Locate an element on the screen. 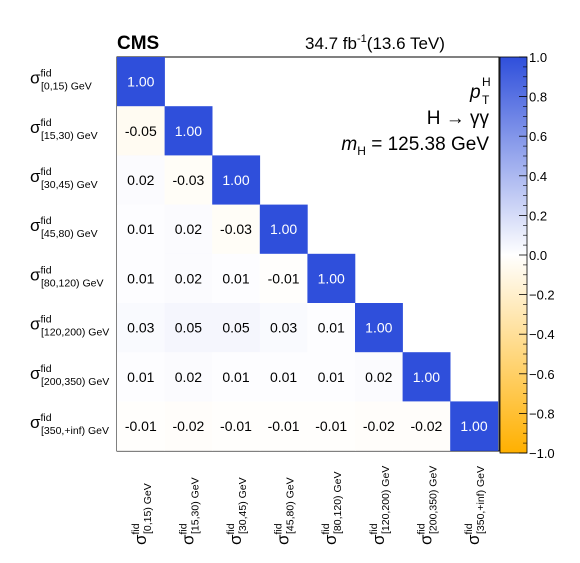 The image size is (580, 563). svg-text: σfid[80,120) GeV is located at coordinates (332, 508).